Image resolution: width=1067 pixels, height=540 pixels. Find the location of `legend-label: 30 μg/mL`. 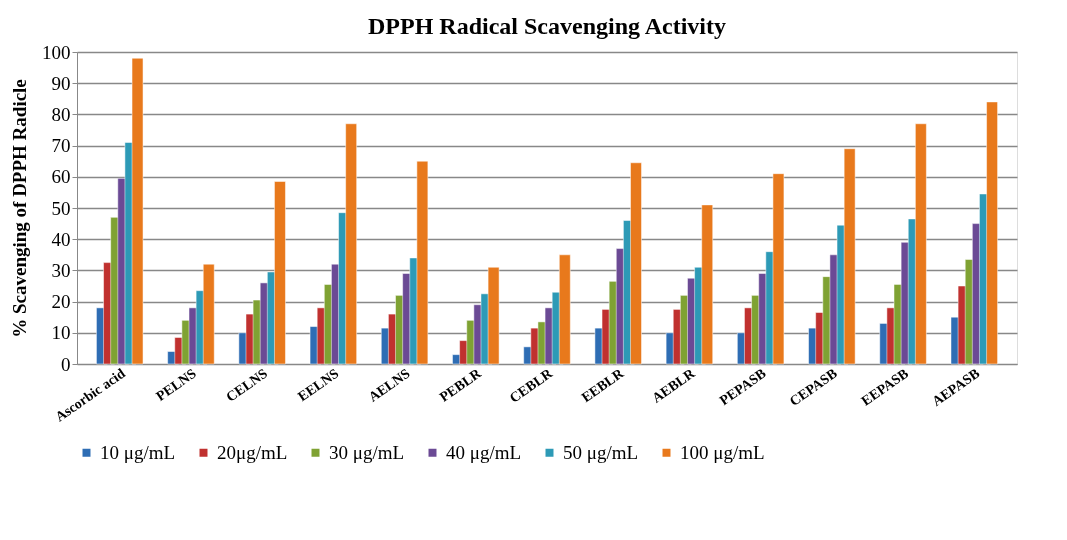

legend-label: 30 μg/mL is located at coordinates (367, 452).